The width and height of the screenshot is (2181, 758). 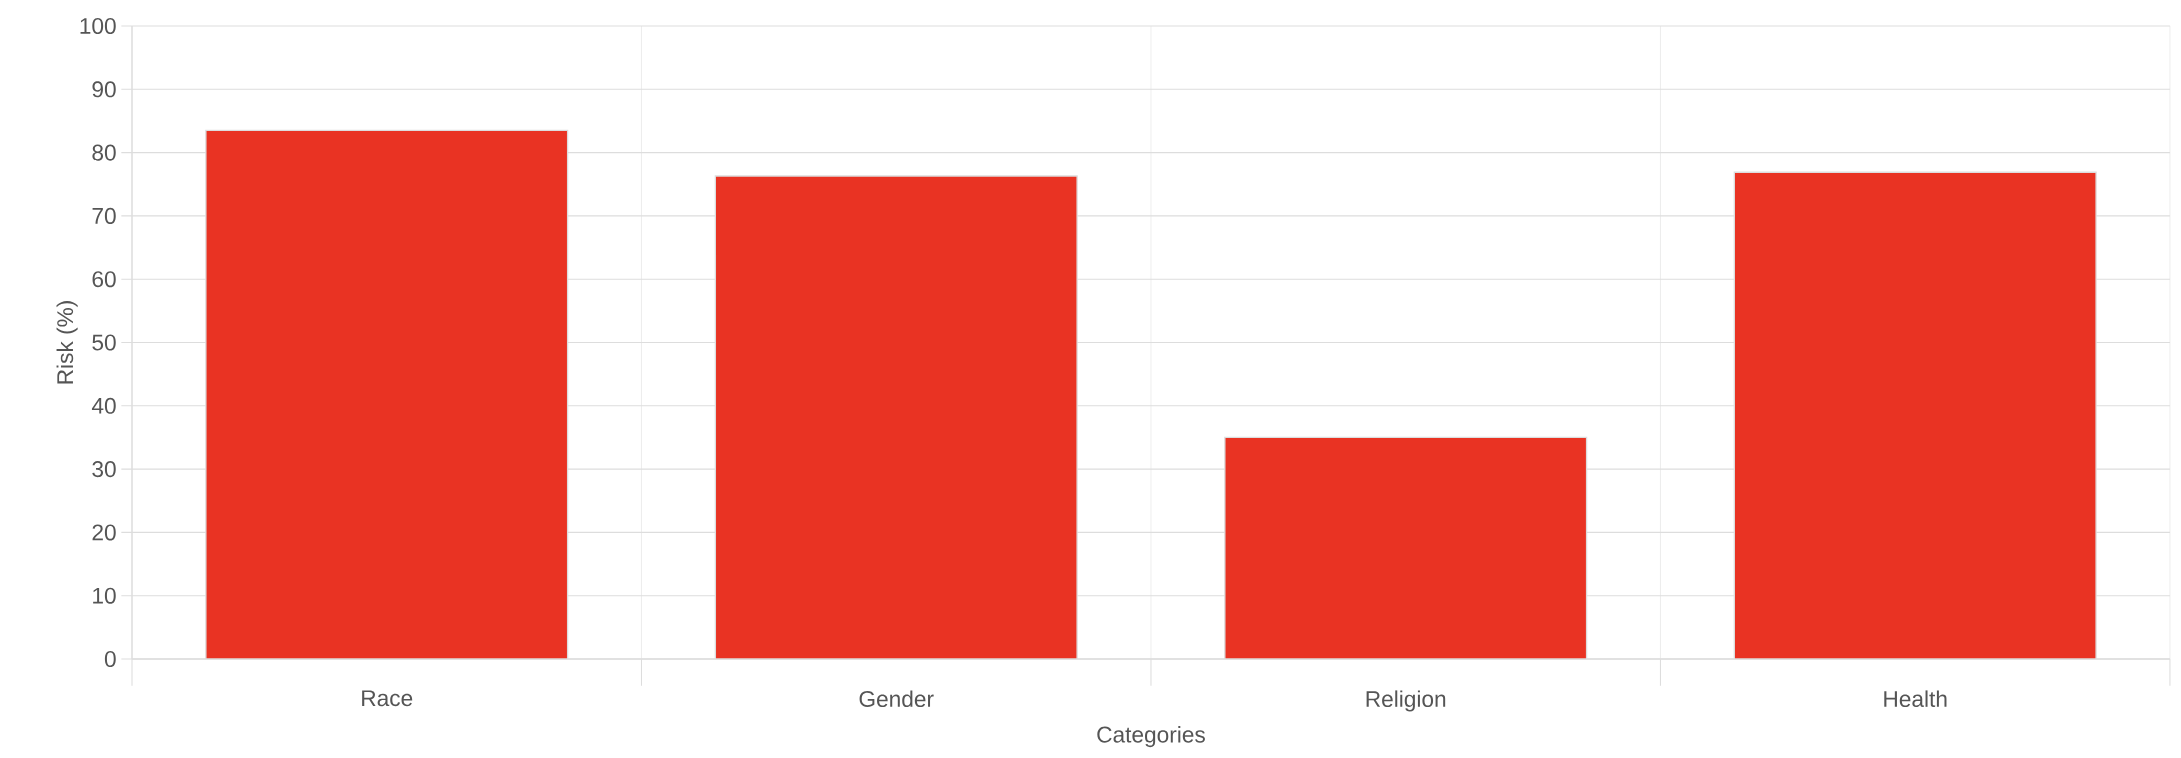 I want to click on x-tick-label: Religion, so click(x=1406, y=701).